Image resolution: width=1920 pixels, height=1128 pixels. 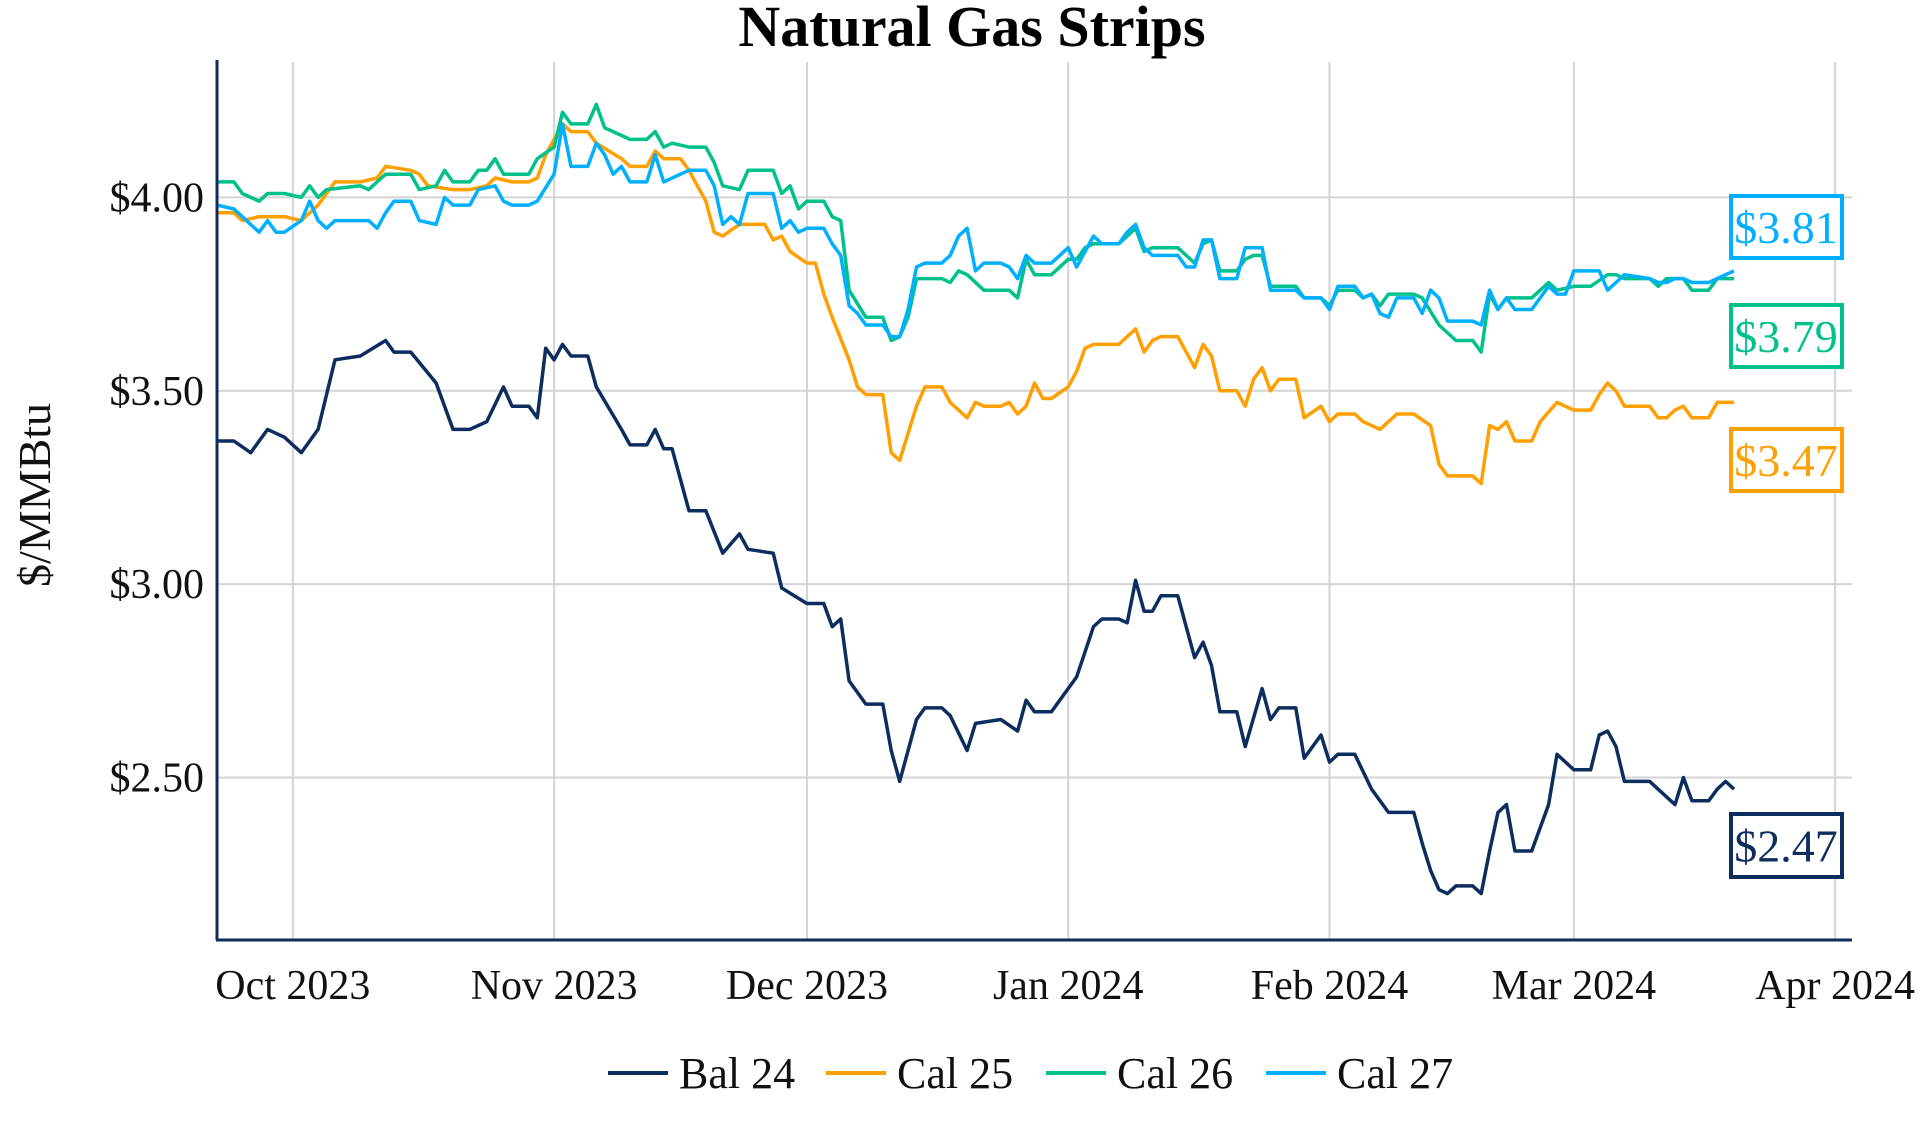 I want to click on y-tick-label: $3.50, so click(x=157, y=392).